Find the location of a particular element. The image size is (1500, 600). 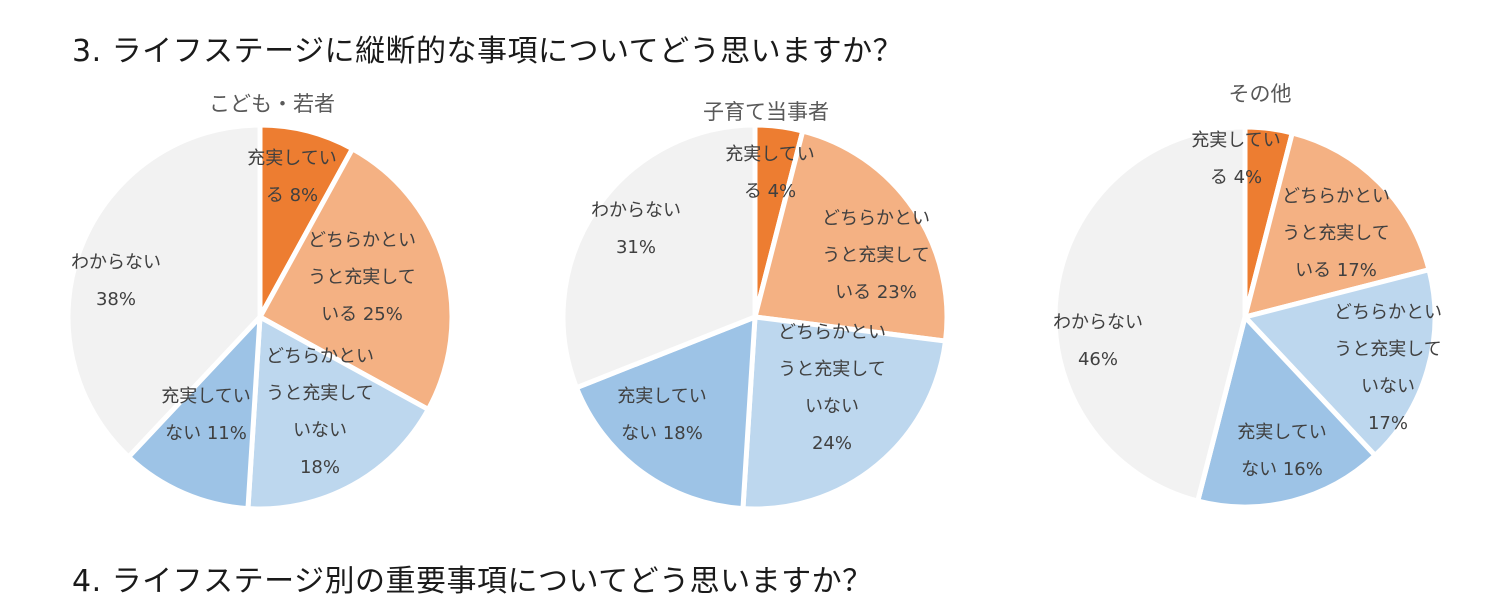

data-label: わからない 46% is located at coordinates (1098, 341).